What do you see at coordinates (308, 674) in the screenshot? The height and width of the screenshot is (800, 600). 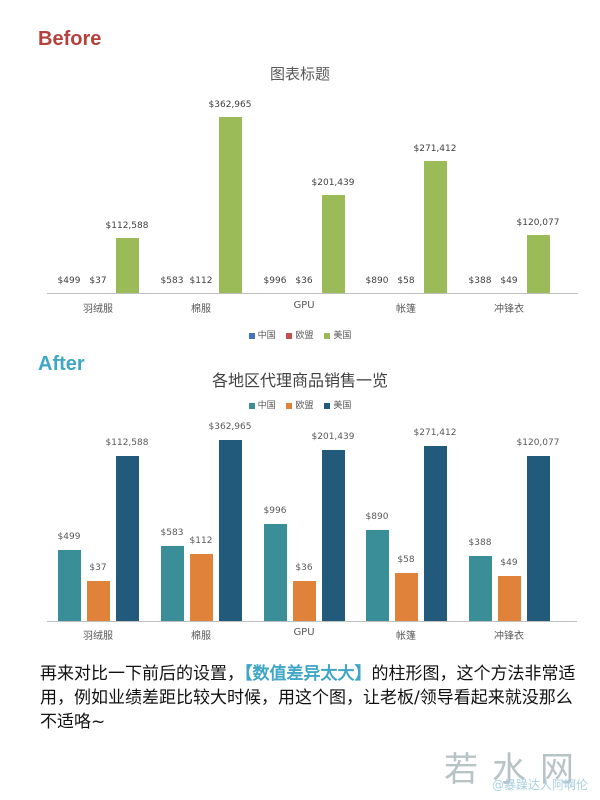 I see `caption-highlight: 【数值差异太大】` at bounding box center [308, 674].